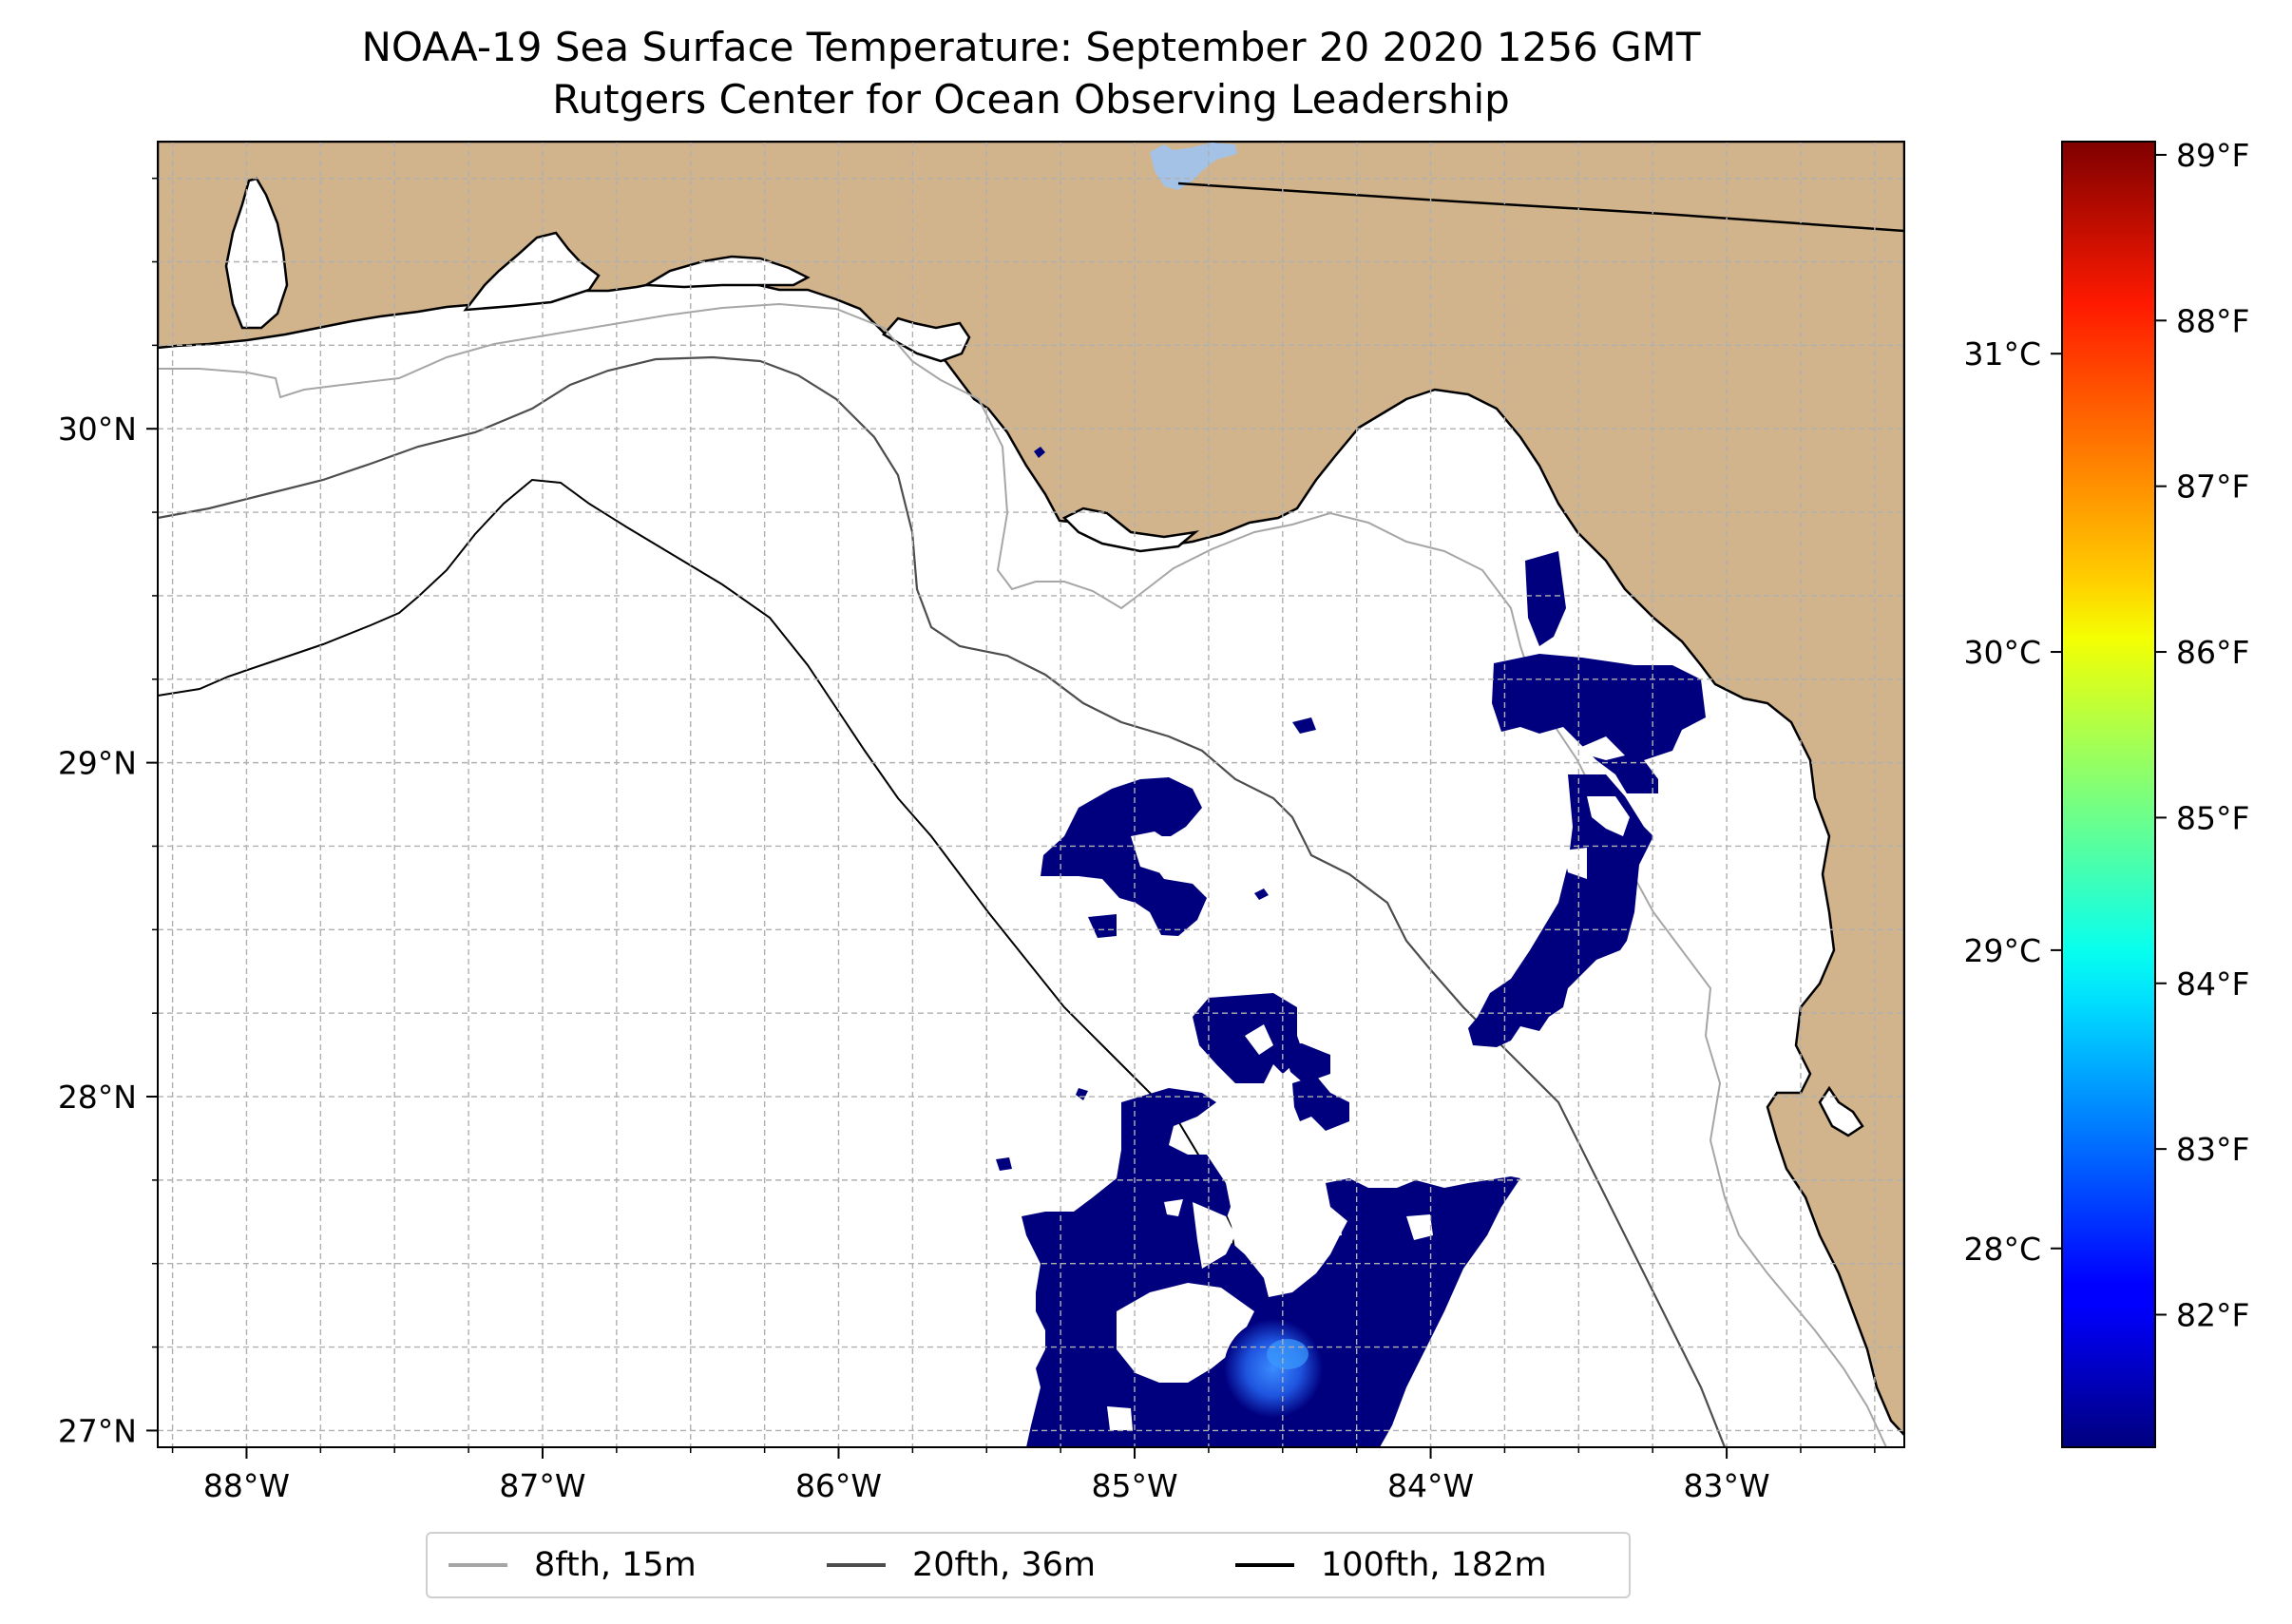  Describe the element at coordinates (2212, 1149) in the screenshot. I see `colorbar-f-tick-label: 83°F` at that location.